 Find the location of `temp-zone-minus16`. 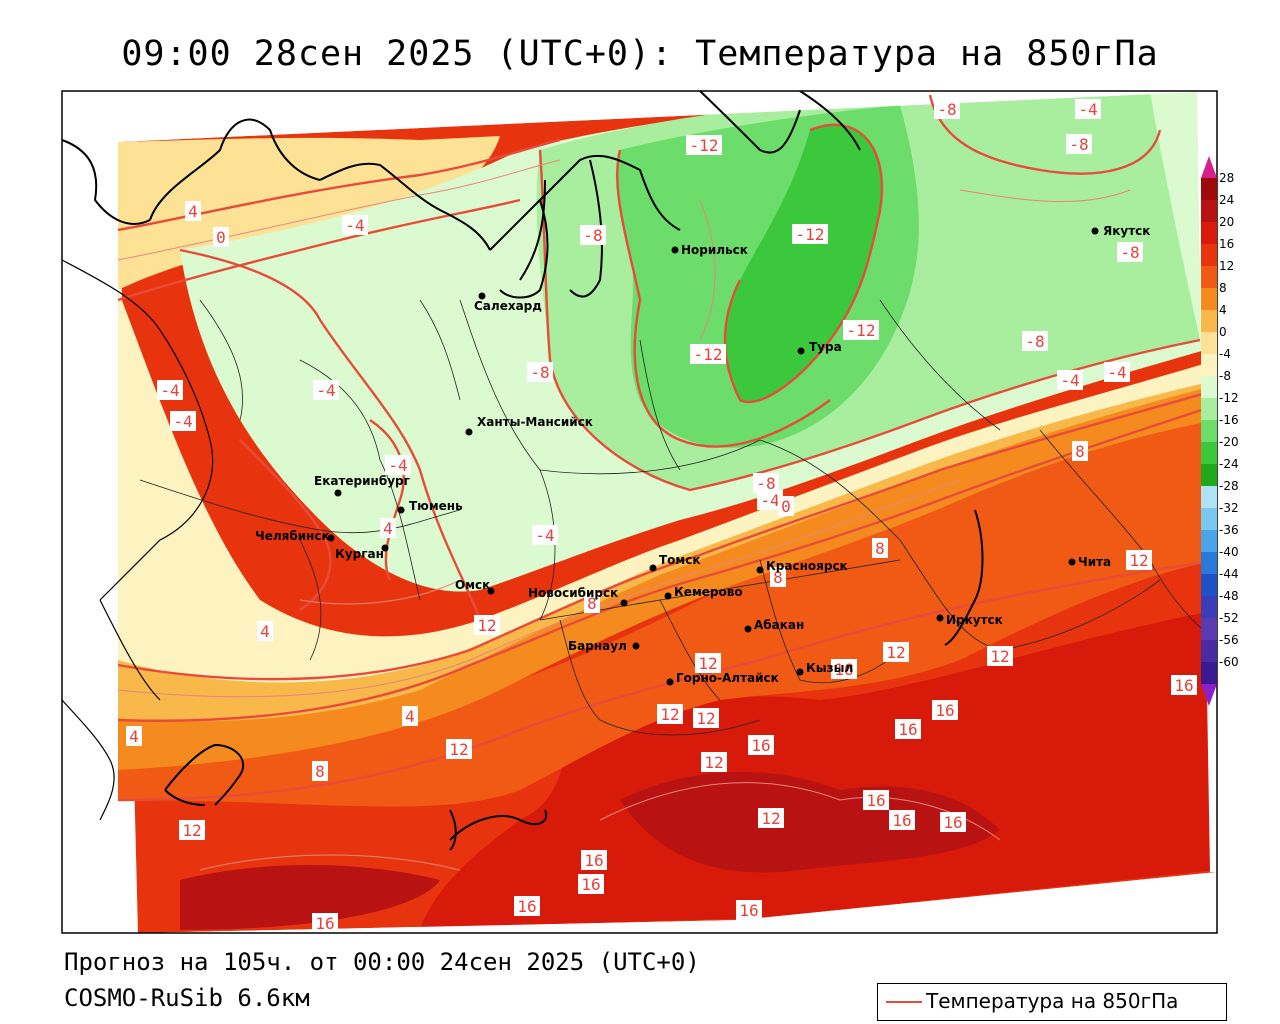

temp-zone-minus16 is located at coordinates (803, 263).